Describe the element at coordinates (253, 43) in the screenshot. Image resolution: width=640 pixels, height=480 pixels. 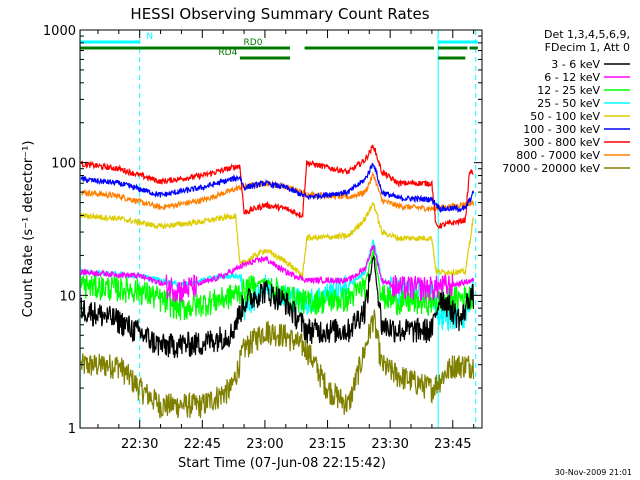
I see `flag-label-rd0: RD0` at that location.